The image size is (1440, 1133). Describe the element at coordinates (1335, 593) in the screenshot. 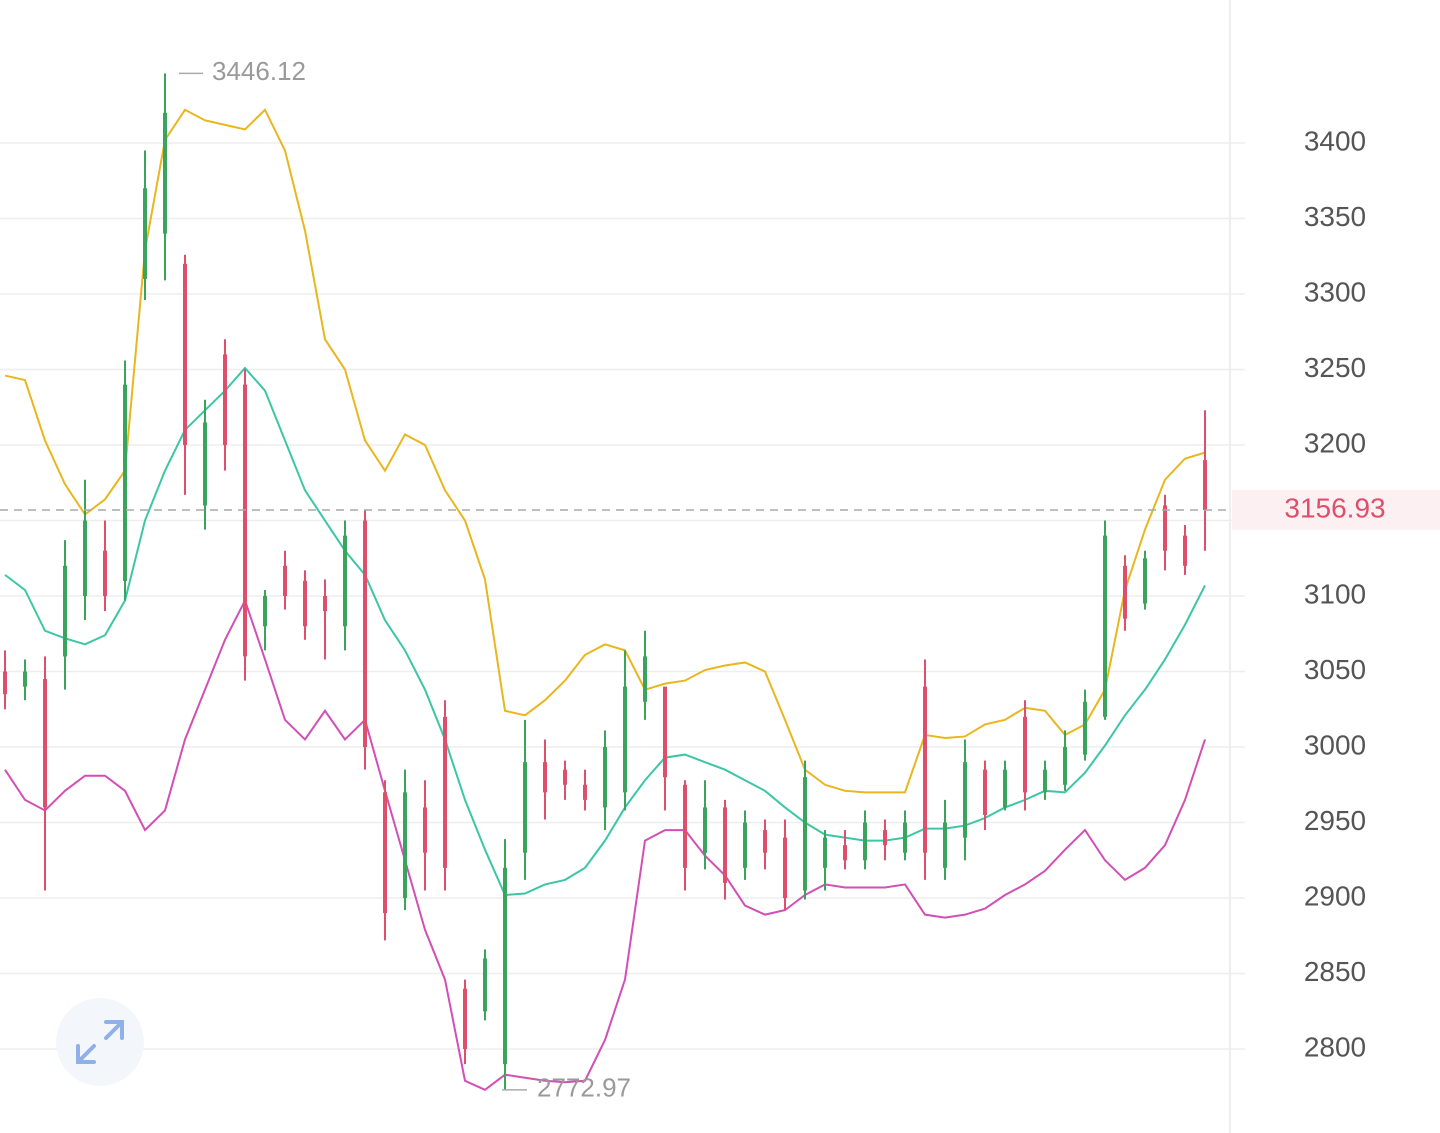

I see `y-tick-label: 3100` at that location.